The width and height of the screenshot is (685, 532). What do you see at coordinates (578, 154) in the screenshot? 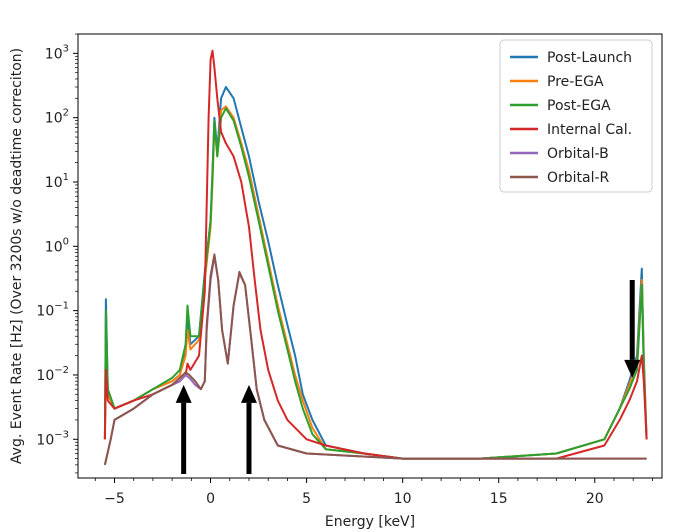
I see `legend-label-5: Orbital-B` at bounding box center [578, 154].